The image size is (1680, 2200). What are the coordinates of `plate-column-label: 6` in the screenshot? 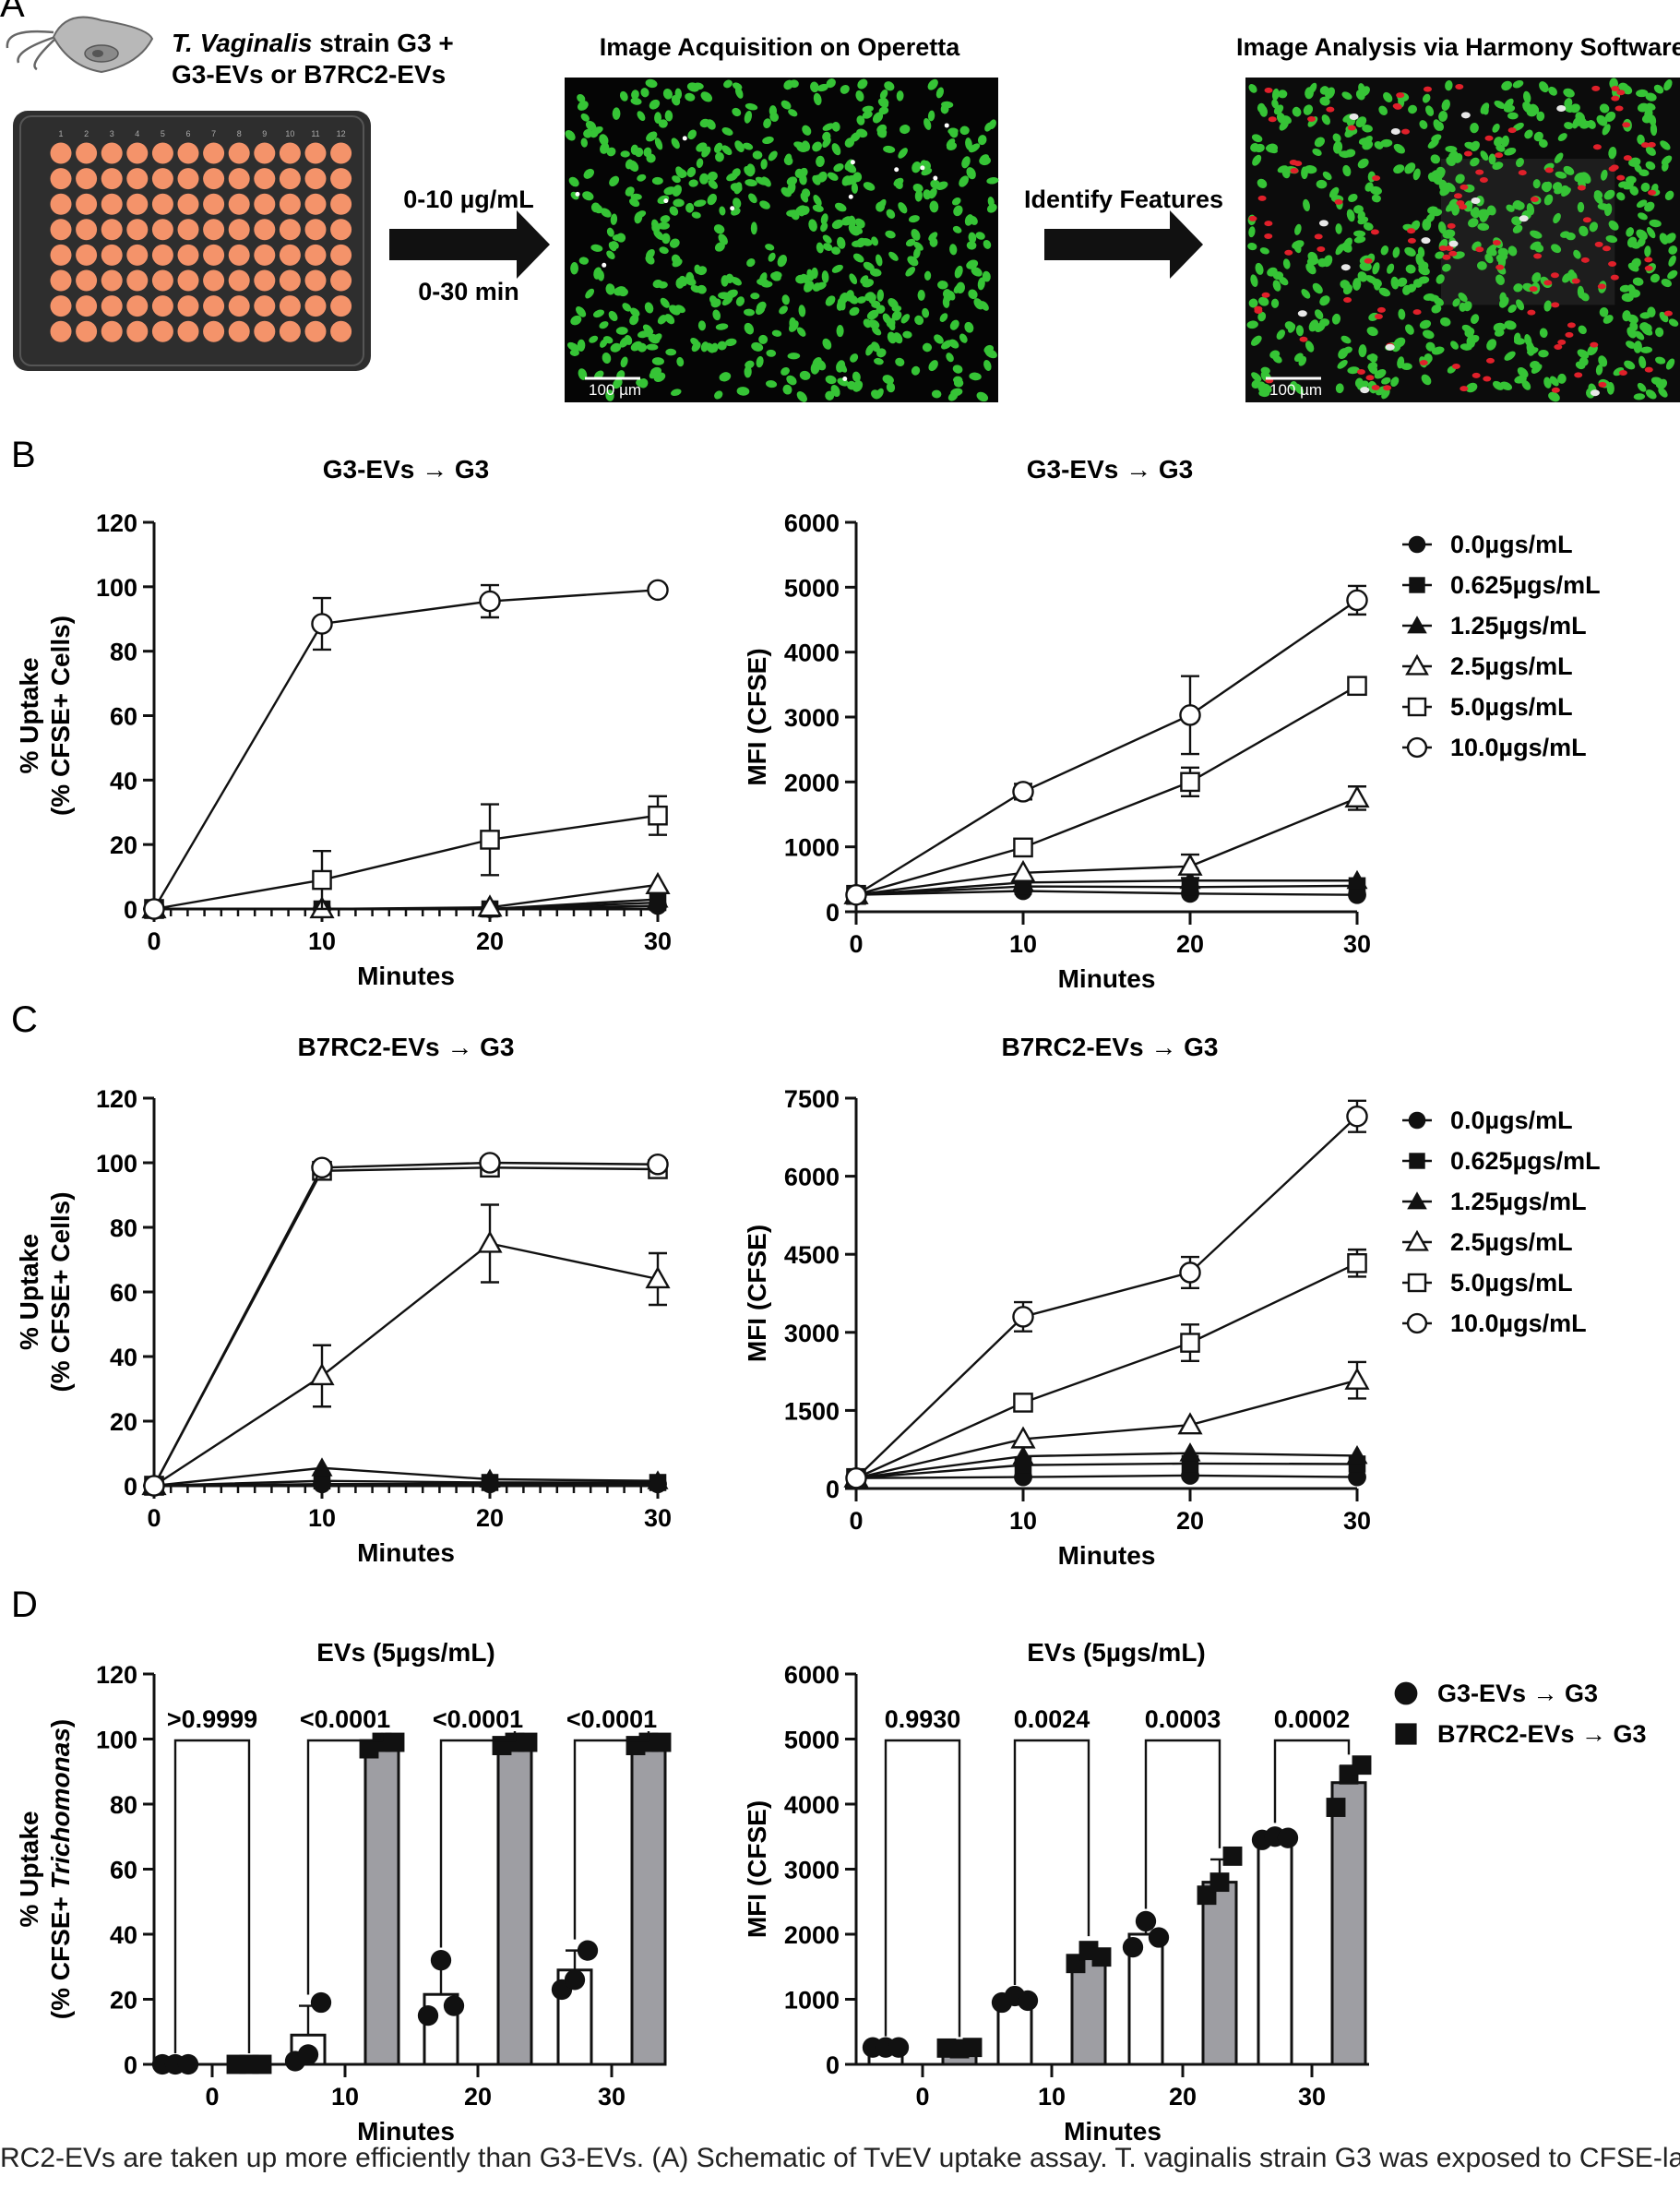 It's located at (187, 133).